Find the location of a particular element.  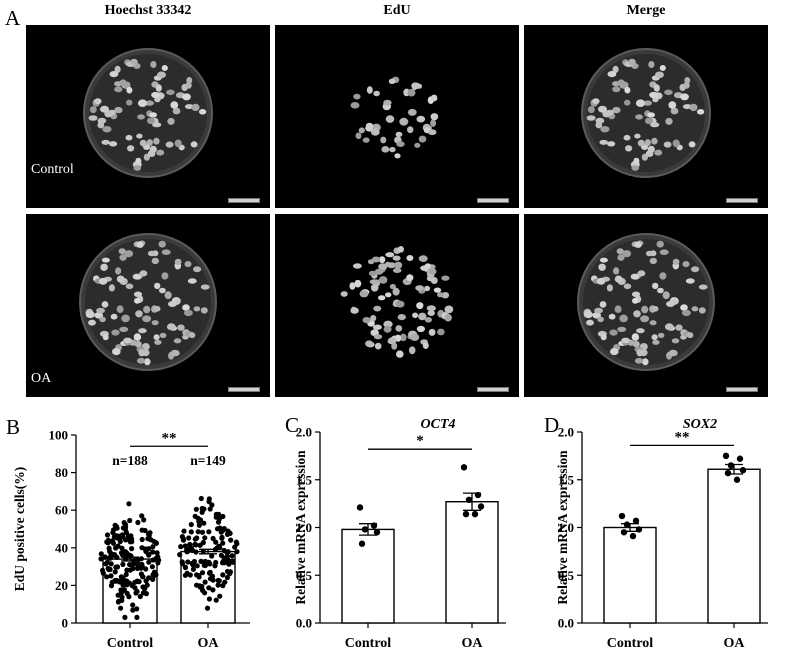

micro-oa-edu is located at coordinates (397, 305).